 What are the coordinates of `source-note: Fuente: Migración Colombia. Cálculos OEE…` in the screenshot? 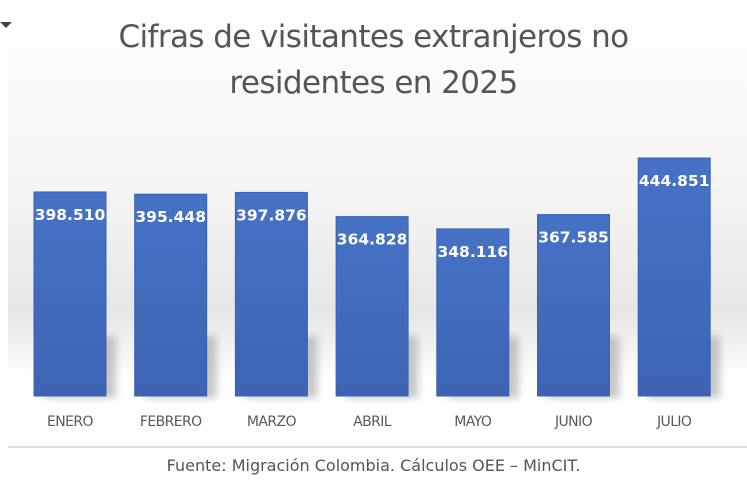 It's located at (373, 465).